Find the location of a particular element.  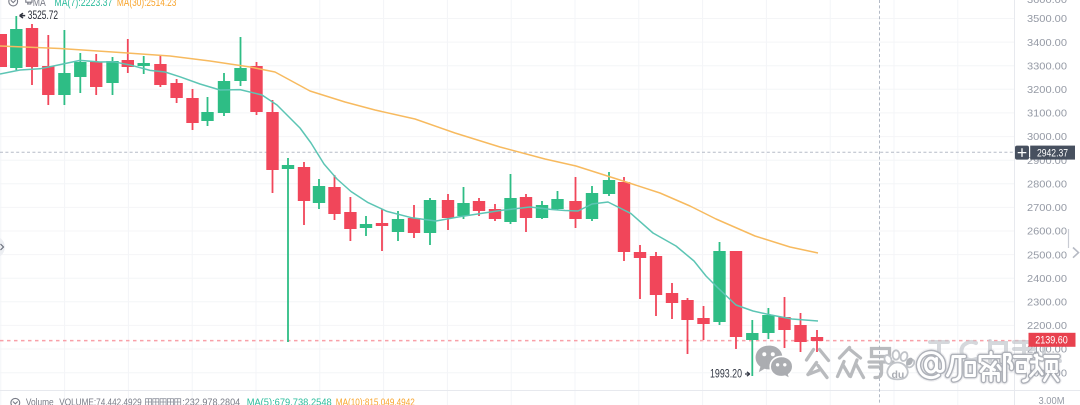

svg-text: 2300.00 is located at coordinates (1047, 303).